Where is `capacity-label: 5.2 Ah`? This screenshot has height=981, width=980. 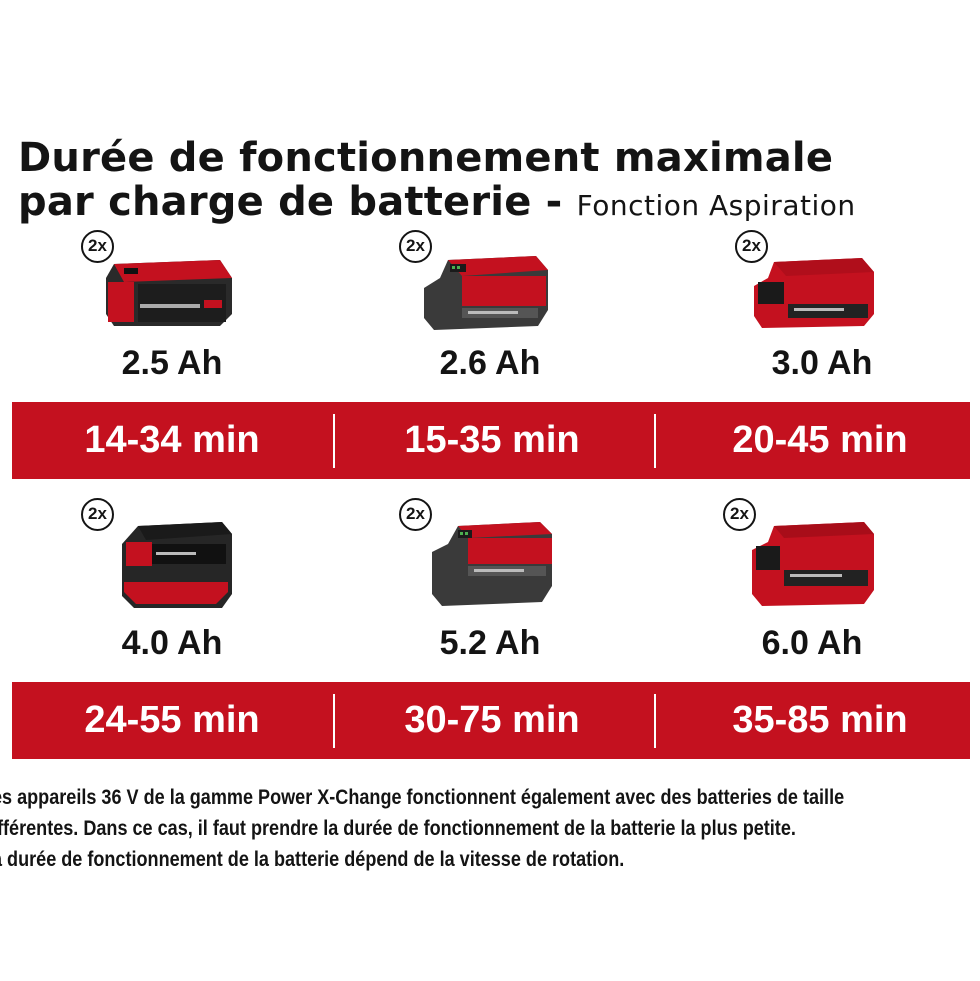 capacity-label: 5.2 Ah is located at coordinates (490, 643).